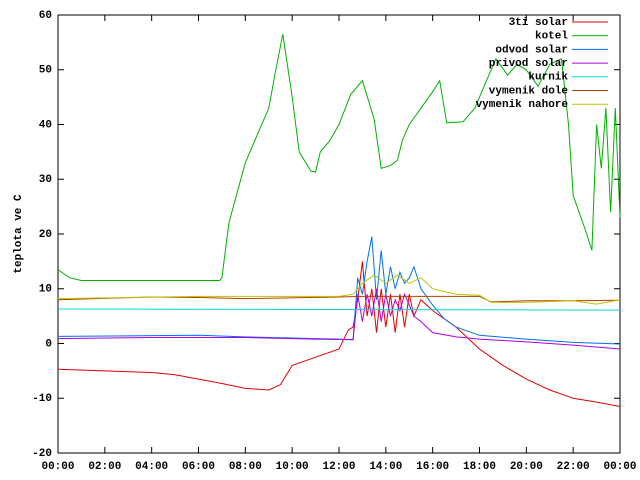  Describe the element at coordinates (526, 467) in the screenshot. I see `x-tick-label: 20:00` at that location.